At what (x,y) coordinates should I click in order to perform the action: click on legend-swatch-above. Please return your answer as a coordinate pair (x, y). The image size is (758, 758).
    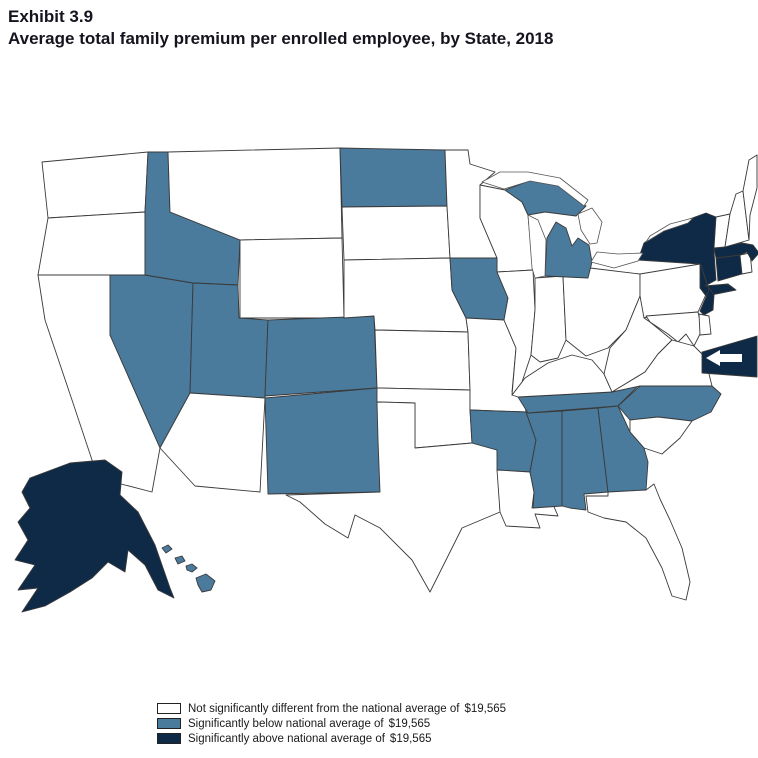
    Looking at the image, I should click on (169, 738).